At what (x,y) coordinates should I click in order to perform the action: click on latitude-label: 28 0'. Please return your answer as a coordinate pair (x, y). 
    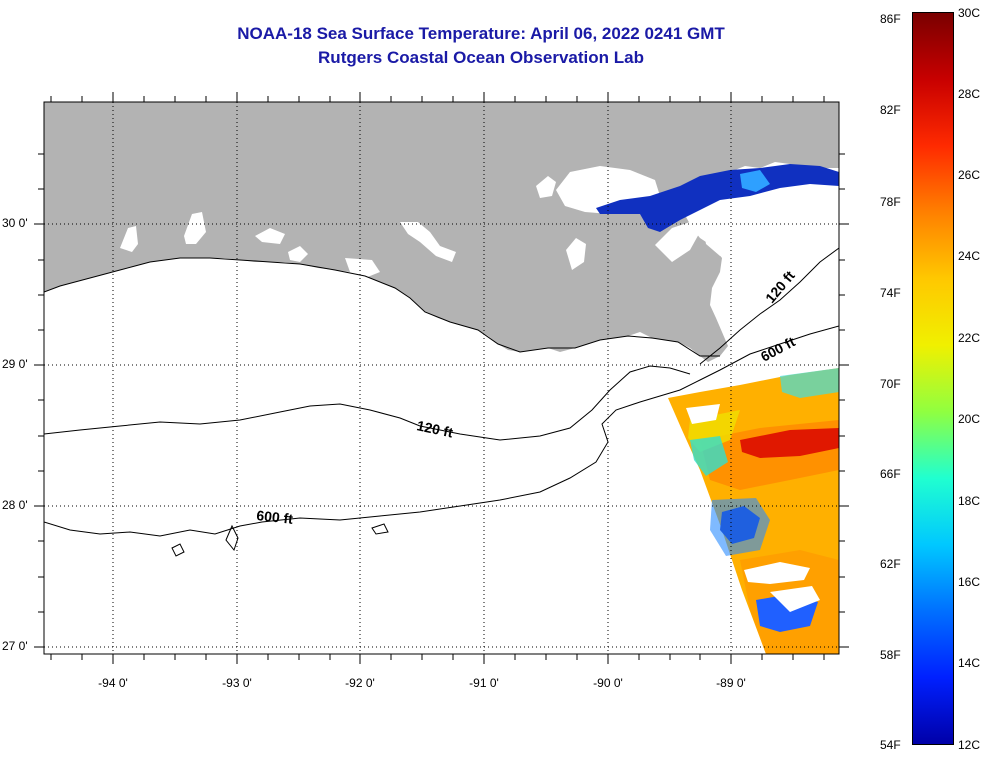
    Looking at the image, I should click on (15, 505).